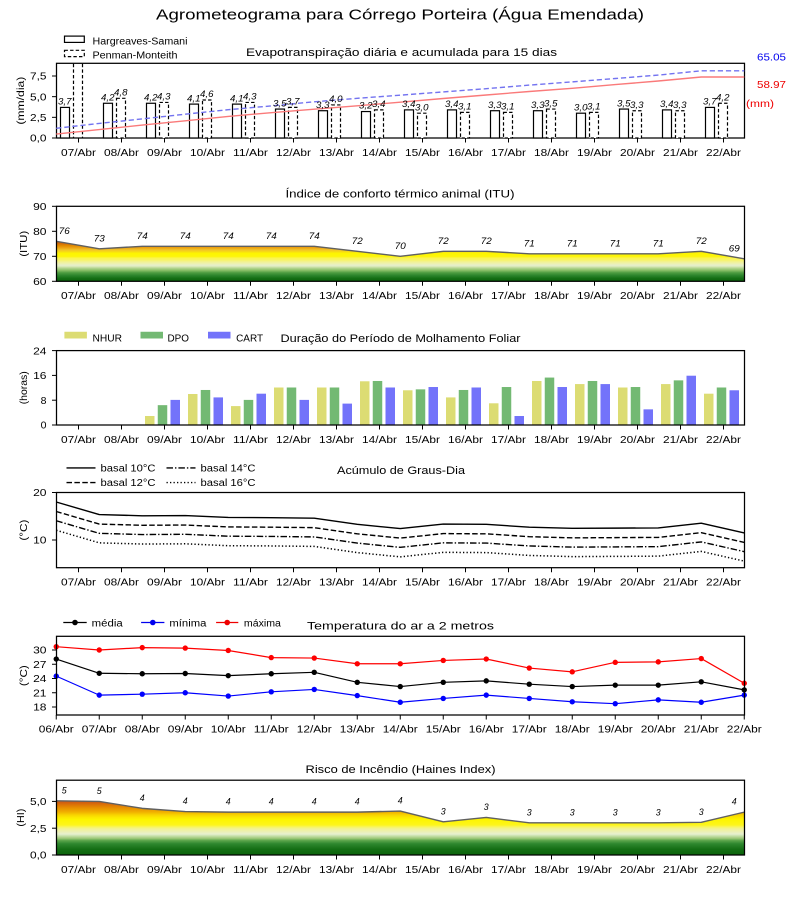  What do you see at coordinates (164, 97) in the screenshot?
I see `svg-text: 4,3` at bounding box center [164, 97].